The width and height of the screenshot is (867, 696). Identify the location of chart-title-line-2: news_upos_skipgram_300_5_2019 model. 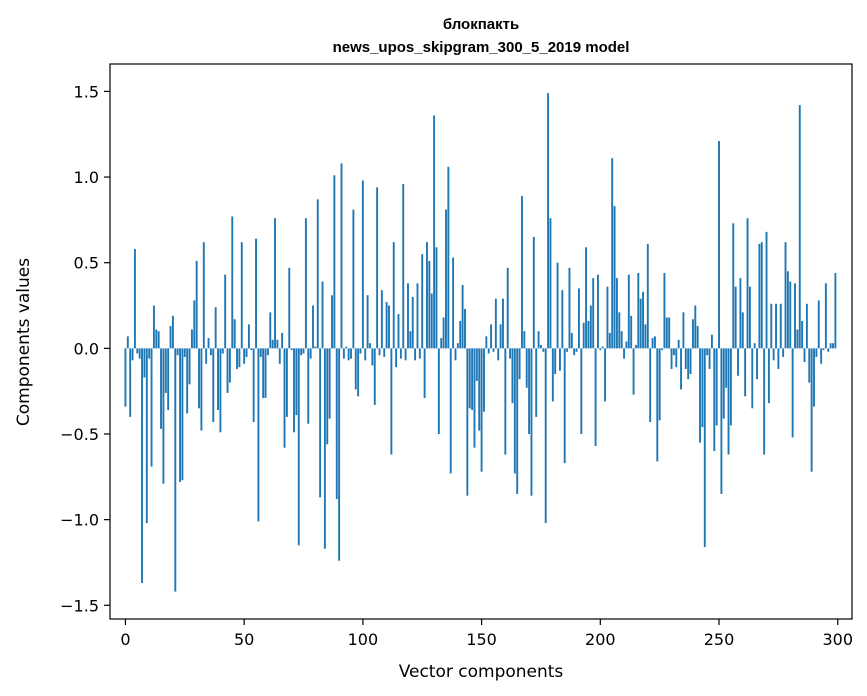
(481, 47).